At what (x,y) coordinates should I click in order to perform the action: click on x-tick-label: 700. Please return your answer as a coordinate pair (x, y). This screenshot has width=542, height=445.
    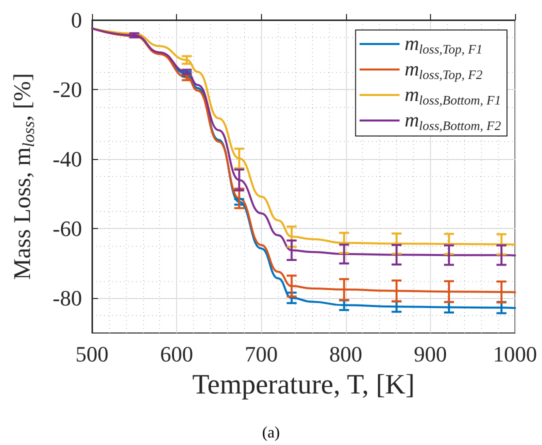
    Looking at the image, I should click on (261, 354).